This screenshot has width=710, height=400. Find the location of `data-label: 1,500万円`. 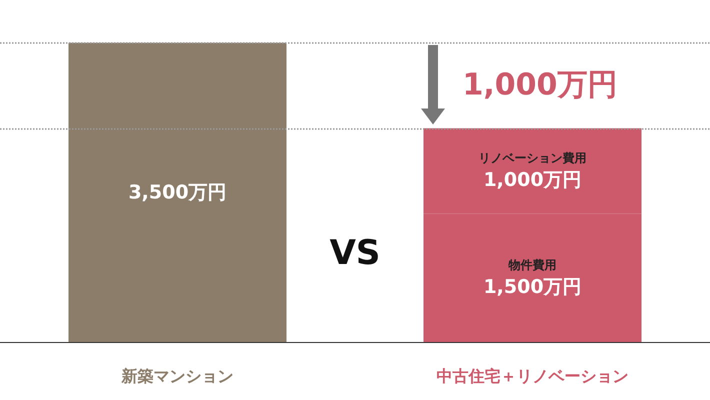

data-label: 1,500万円 is located at coordinates (532, 287).